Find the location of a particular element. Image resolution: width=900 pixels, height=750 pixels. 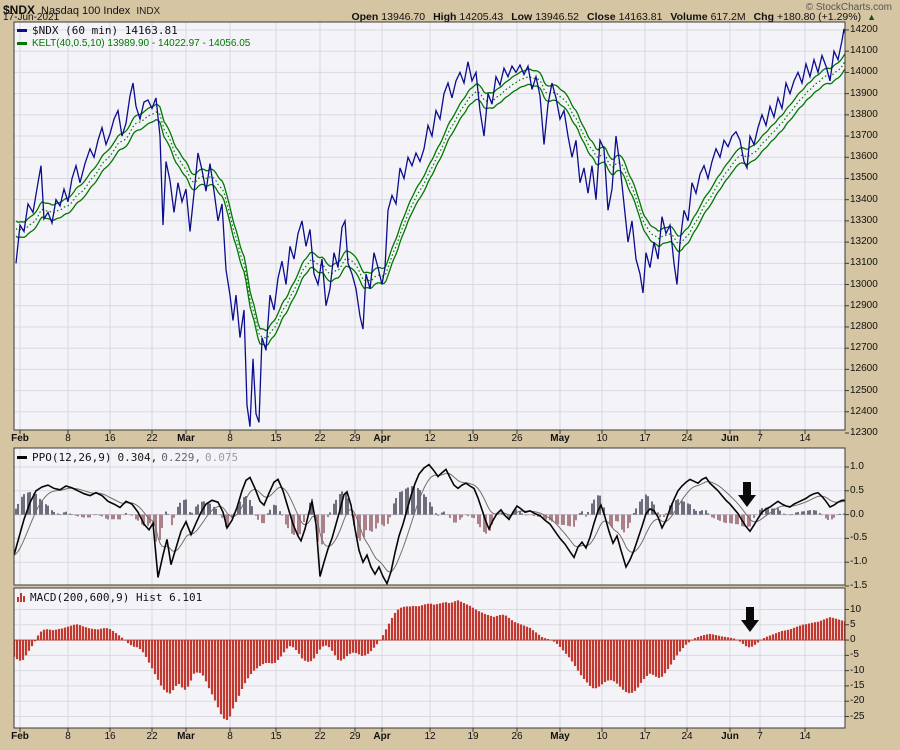

price-ytick-label: 12800 is located at coordinates (864, 326).